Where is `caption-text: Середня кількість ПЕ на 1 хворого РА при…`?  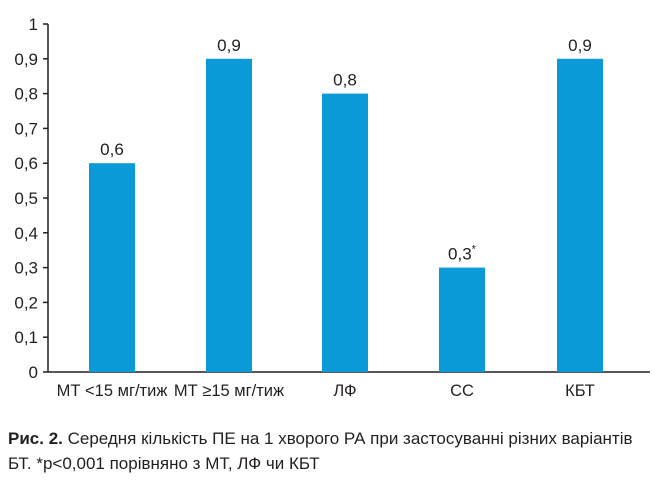 caption-text: Середня кількість ПЕ на 1 хворого РА при… is located at coordinates (320, 451).